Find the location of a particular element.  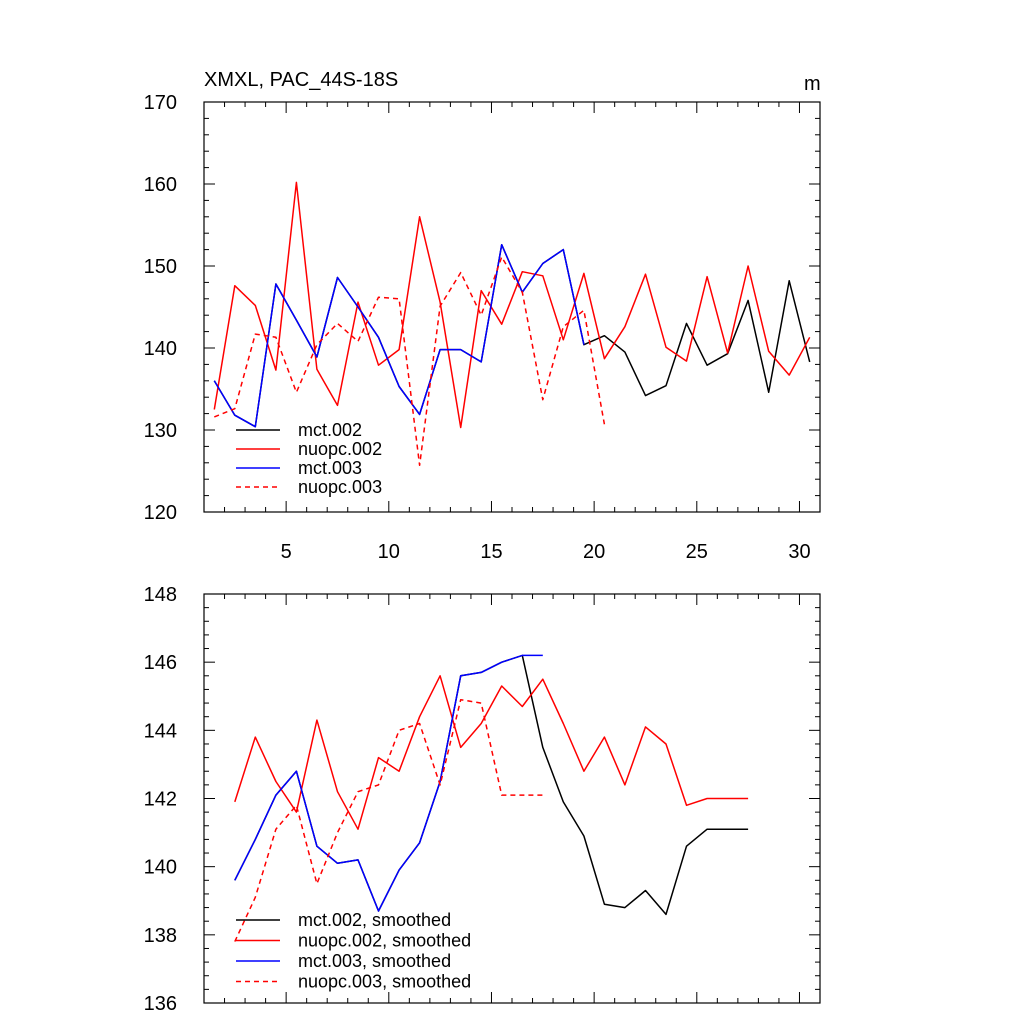

legend-label: mct.003, smoothed is located at coordinates (374, 961).